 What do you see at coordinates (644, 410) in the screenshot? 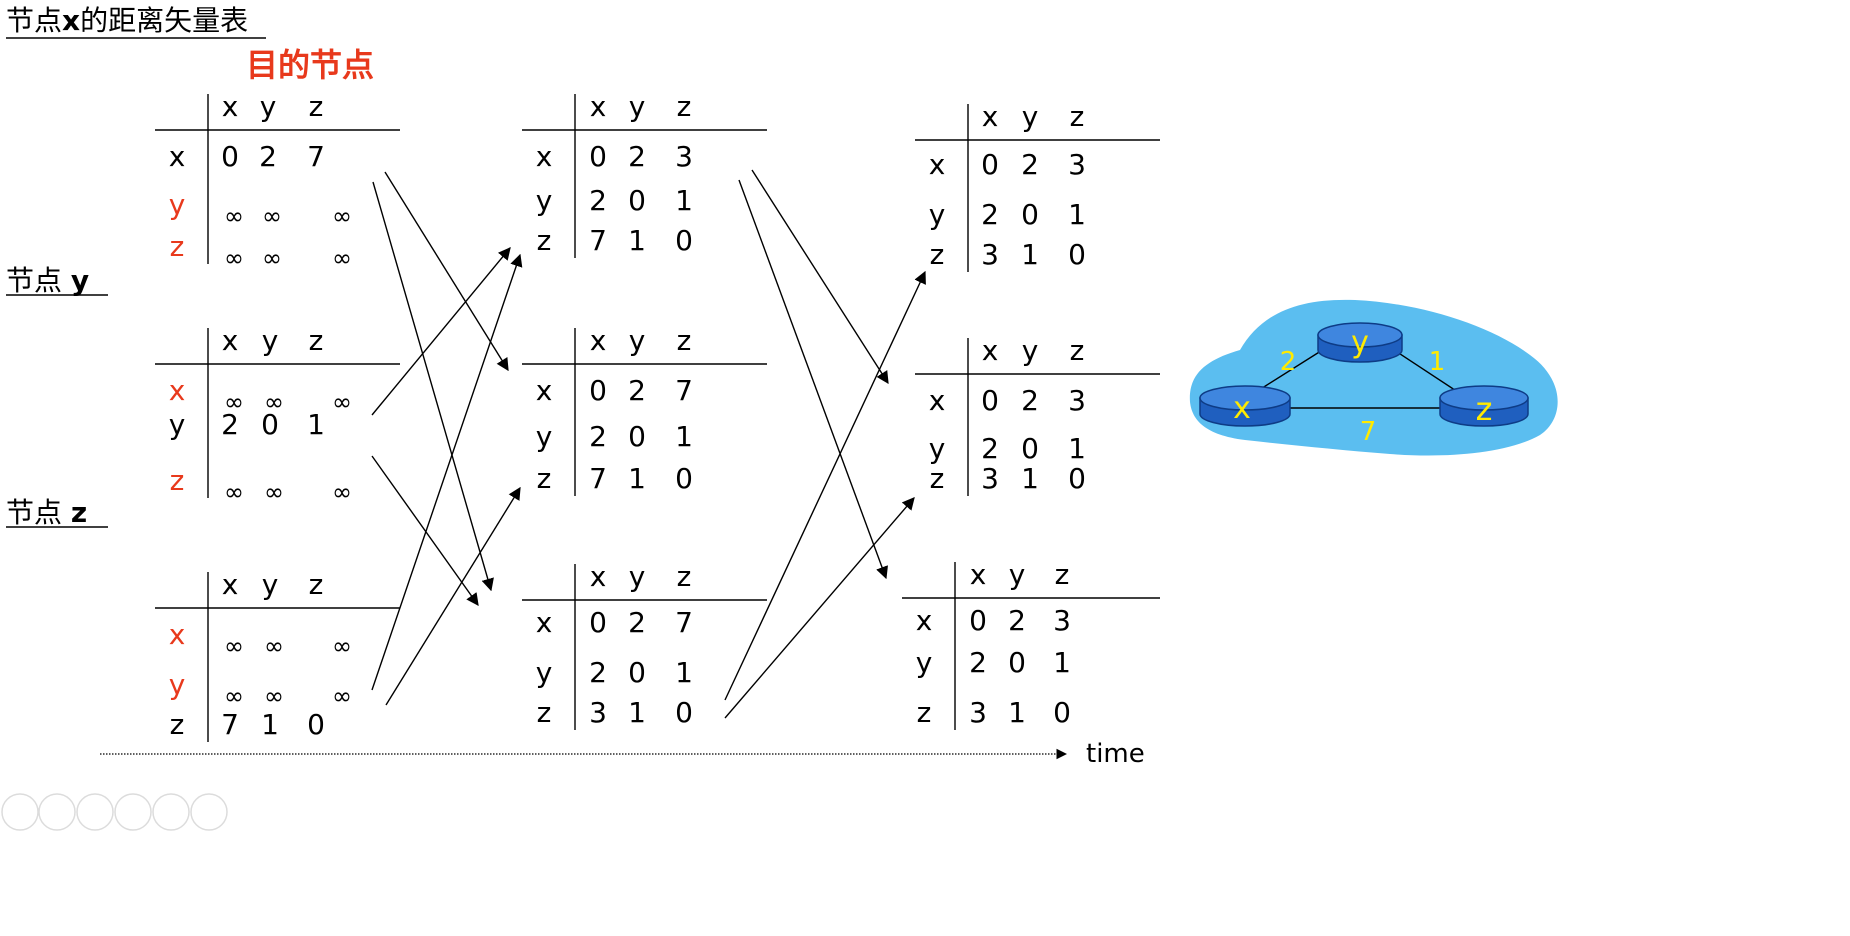
I see `t-y-2: x y zx 0 2 7y 2 0 1z 7 1 0` at bounding box center [644, 410].